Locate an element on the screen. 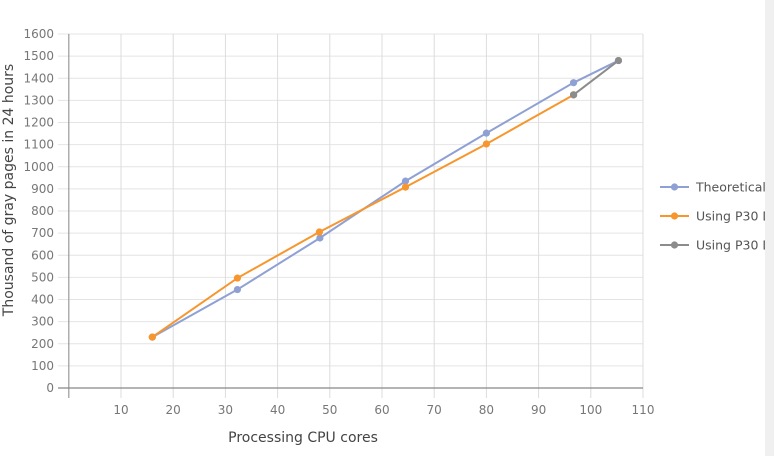  legend-item-0: Theoretical is located at coordinates (713, 187).